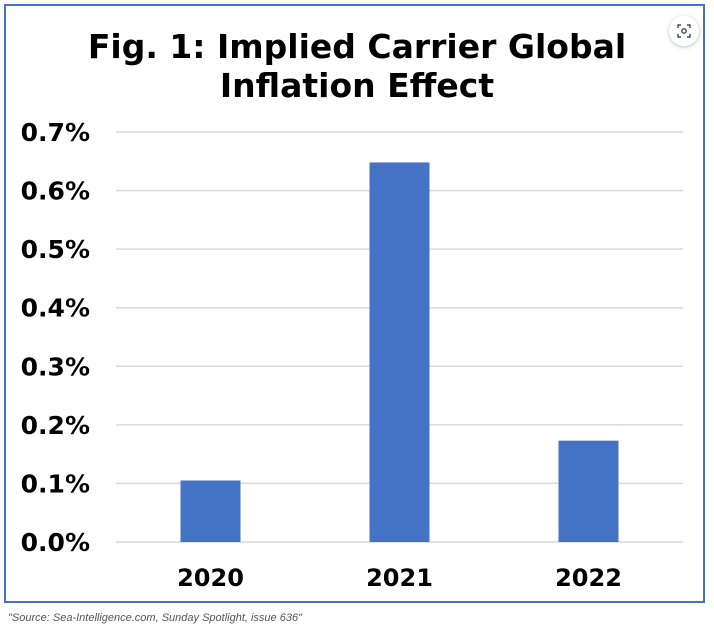 Image resolution: width=714 pixels, height=635 pixels. I want to click on x-tick-label: 2020, so click(210, 578).